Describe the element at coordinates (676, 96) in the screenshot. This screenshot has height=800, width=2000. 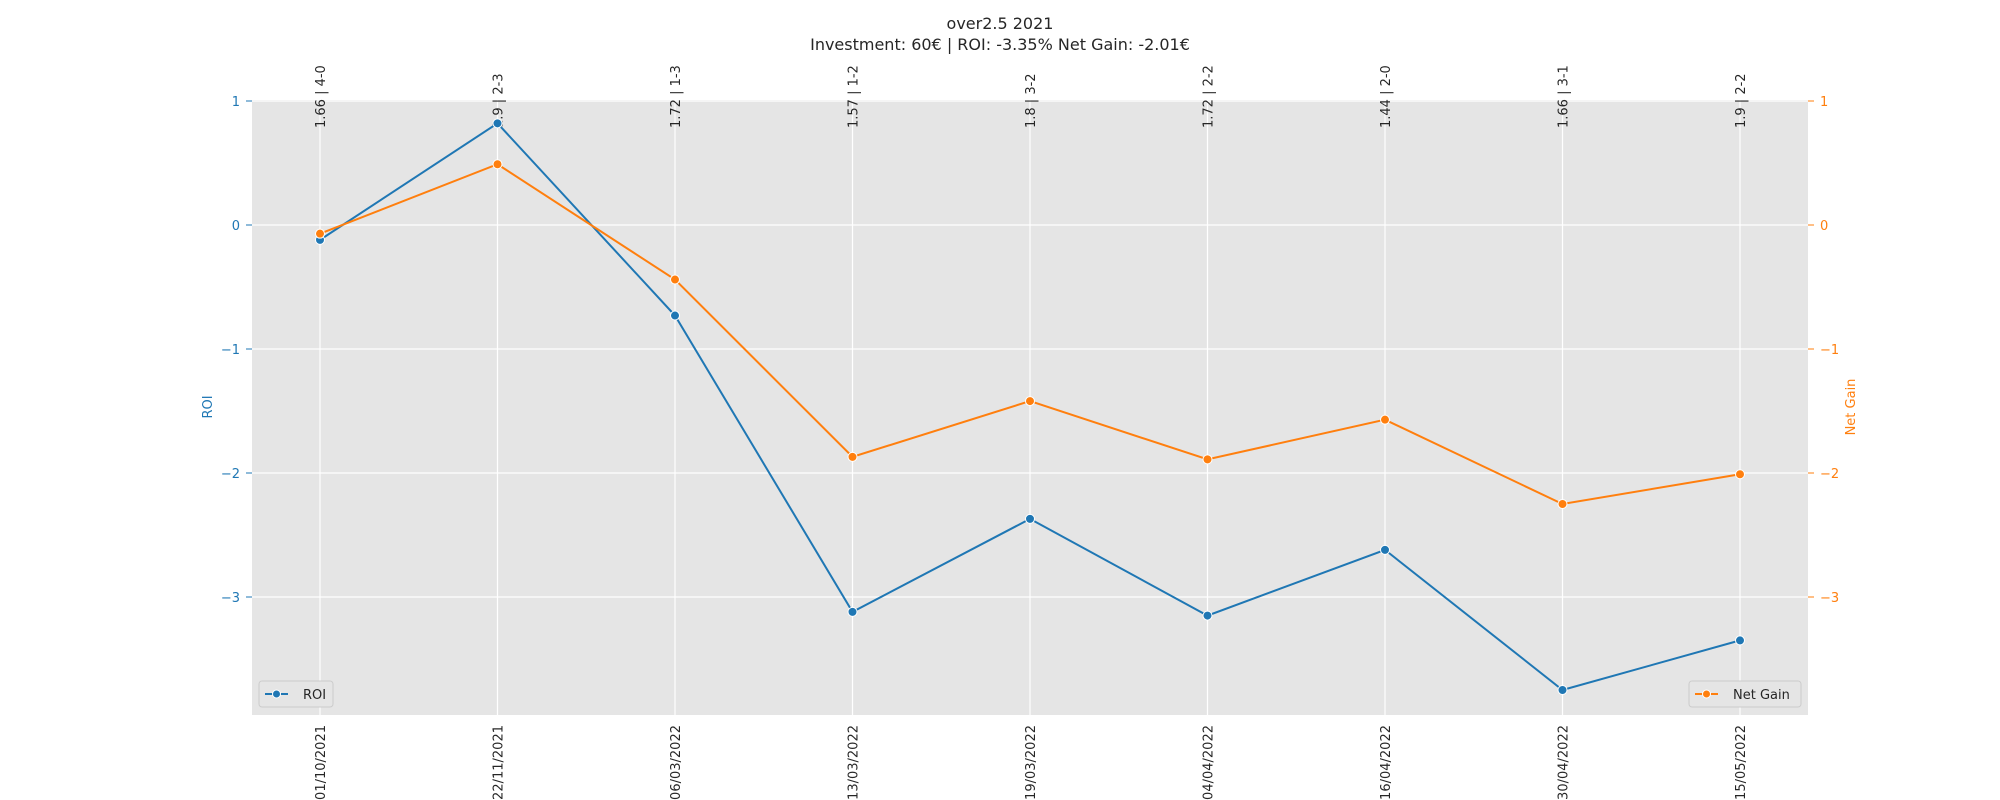
I see `top-tick-label: 1.72 | 1-3` at that location.